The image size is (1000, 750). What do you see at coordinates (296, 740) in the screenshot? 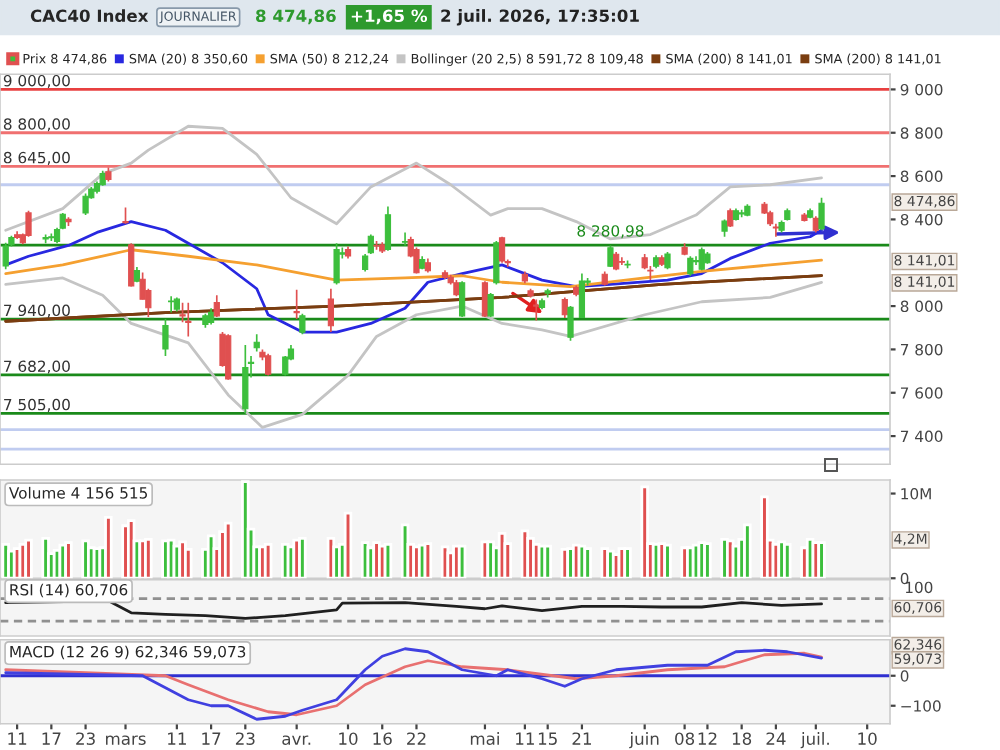
I see `x-tick-label: avr.` at bounding box center [296, 740].